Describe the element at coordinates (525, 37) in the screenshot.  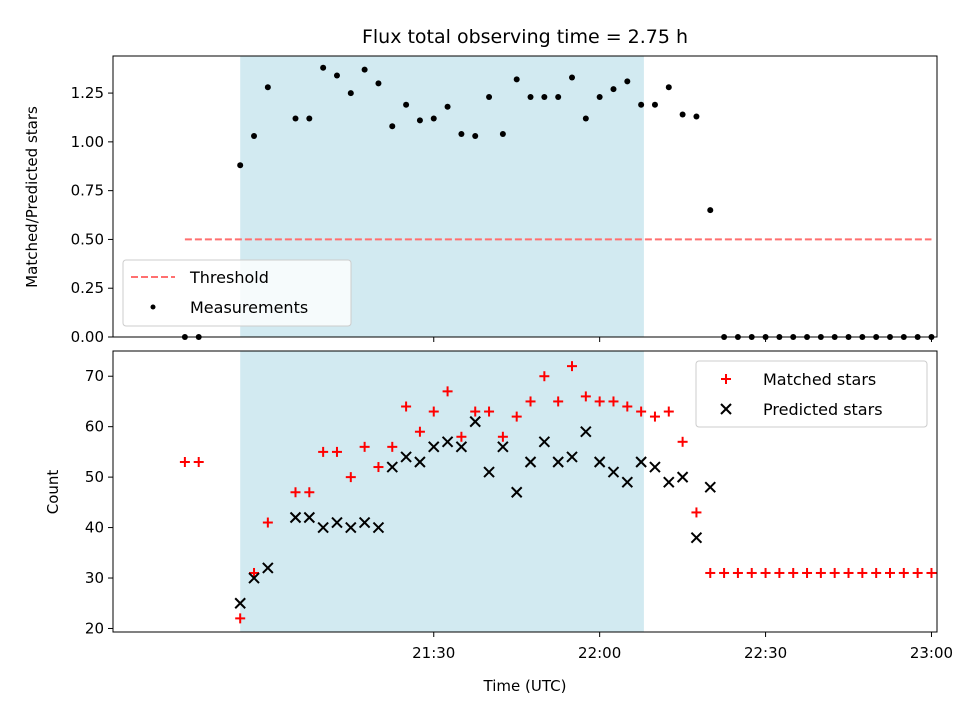
I see `chart-title: Flux total observing time = 2.75 h` at that location.